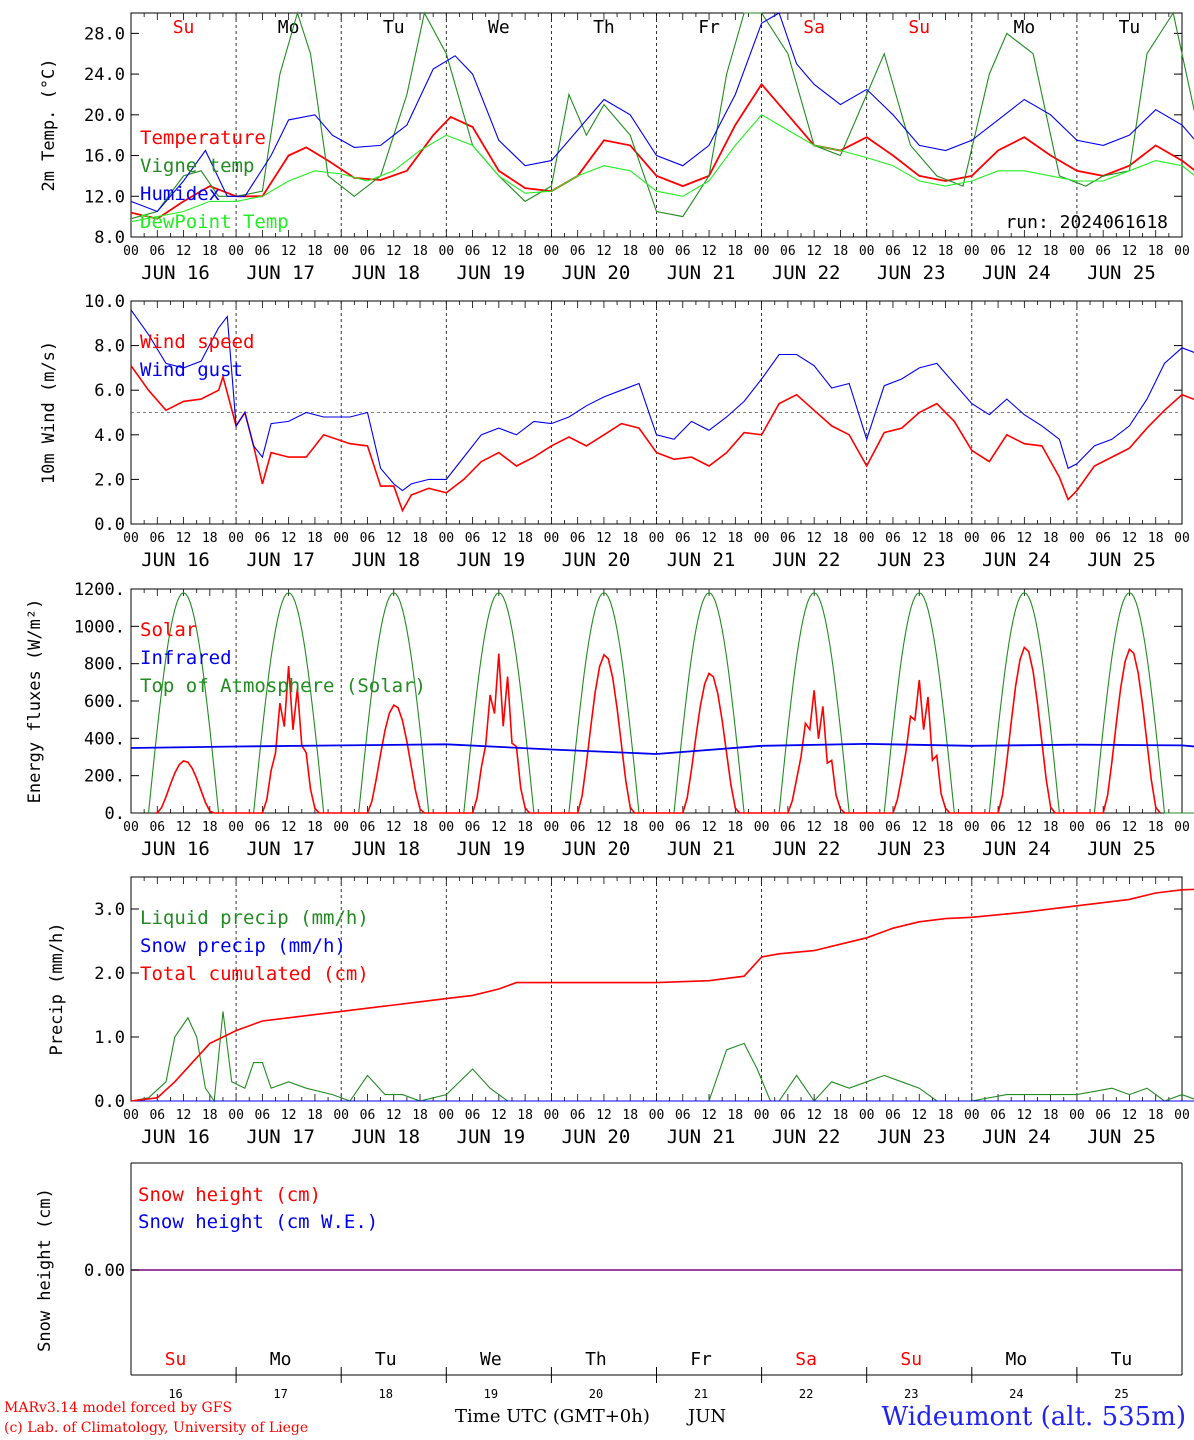  I want to click on y-tick-label: 16.0, so click(104, 157).